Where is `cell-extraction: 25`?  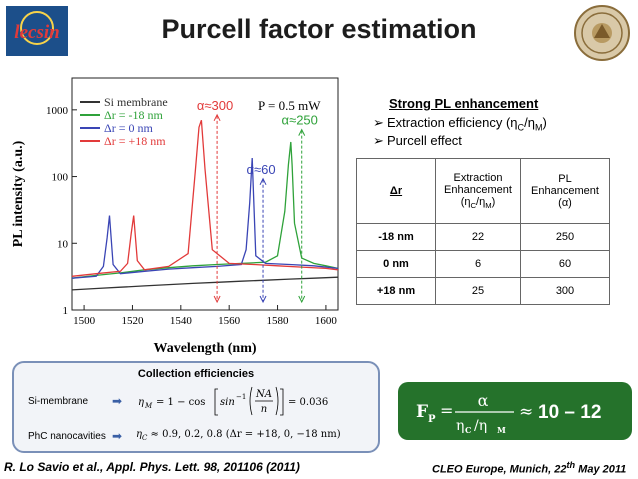
cell-extraction: 25 is located at coordinates (478, 291).